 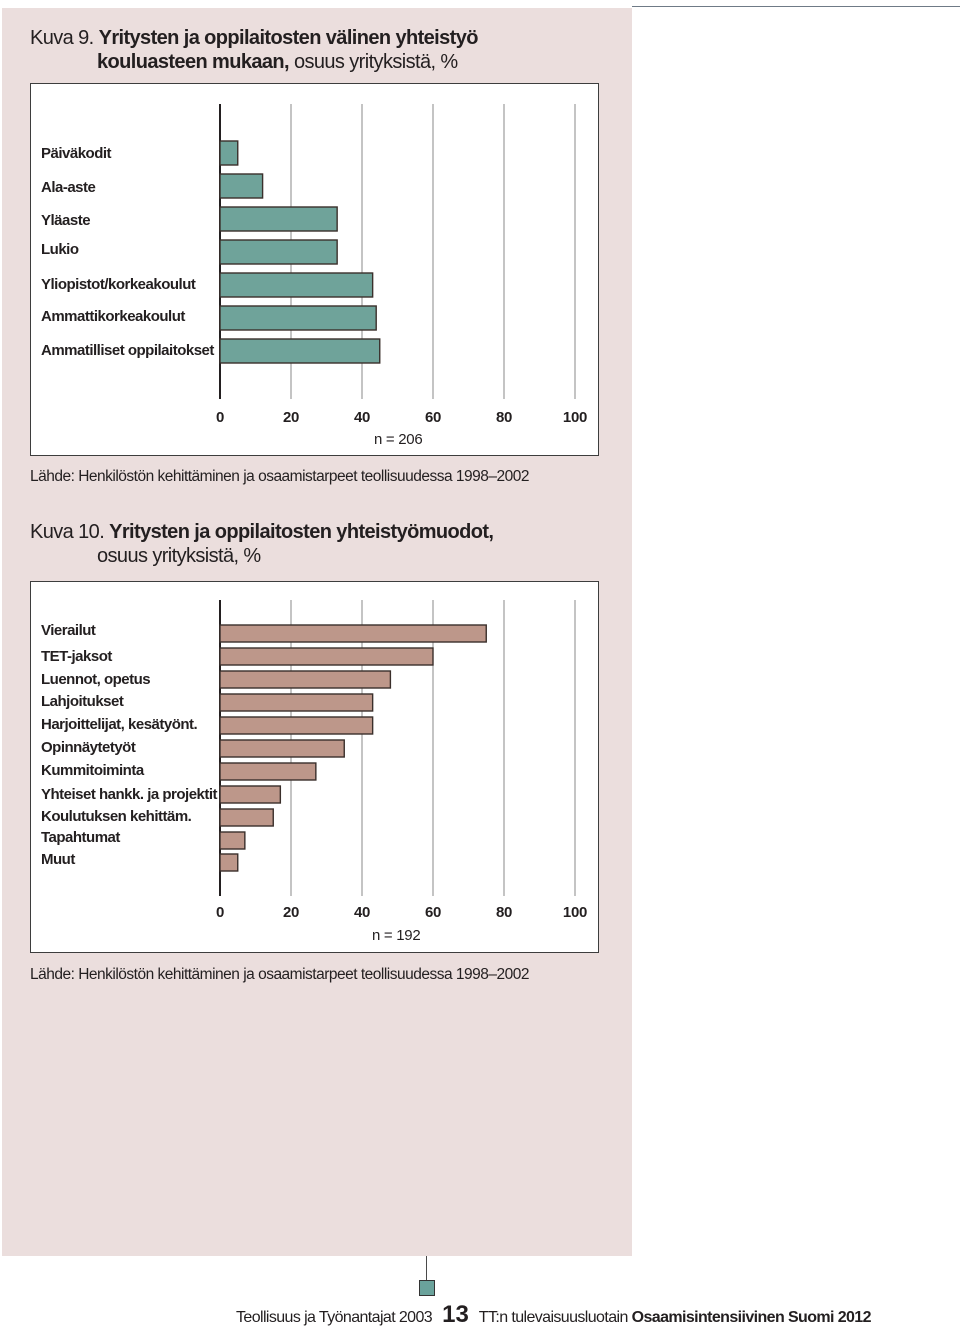 I want to click on footer-marker-square, so click(x=427, y=1288).